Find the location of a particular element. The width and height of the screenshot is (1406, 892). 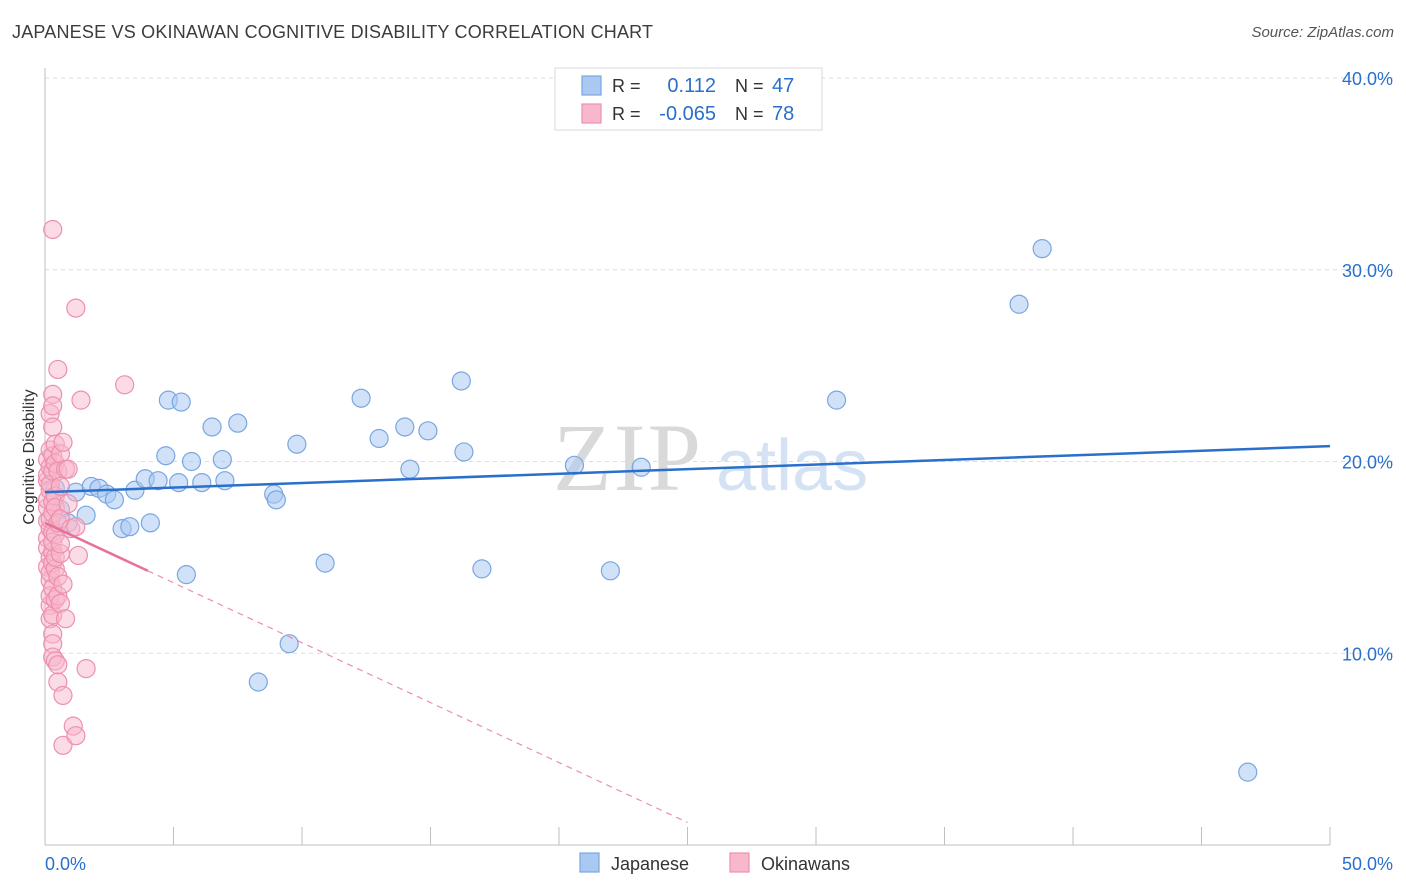

legend-n-value: 47 is located at coordinates (783, 86).